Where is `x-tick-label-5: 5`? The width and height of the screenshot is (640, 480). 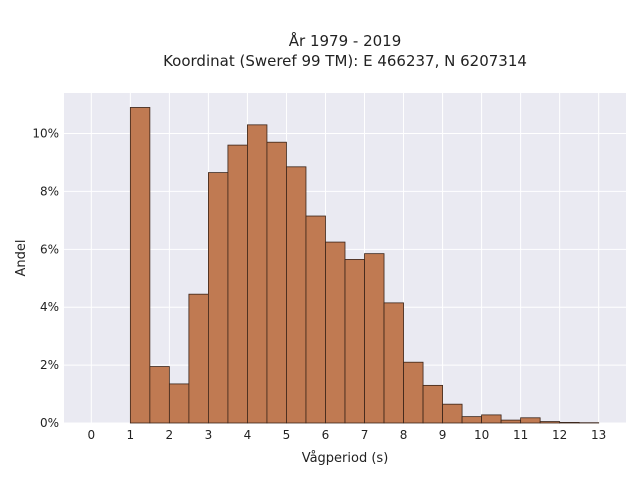
x-tick-label-5: 5 is located at coordinates (287, 435).